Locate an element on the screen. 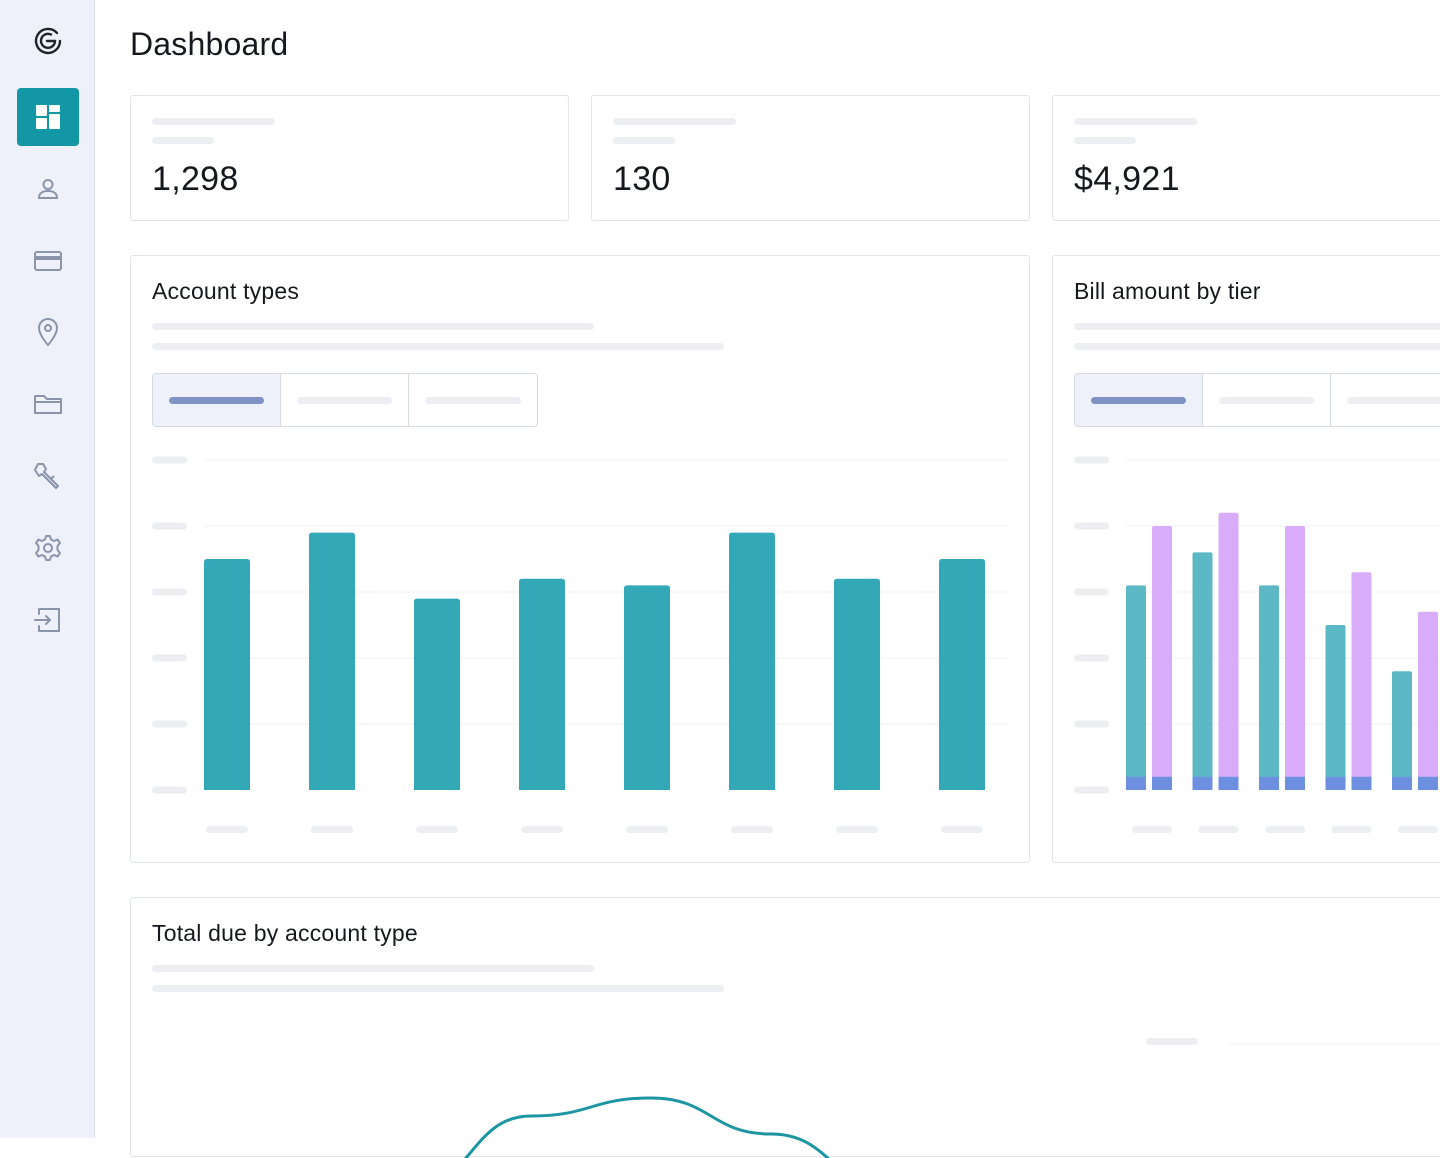  sidebar is located at coordinates (47, 569).